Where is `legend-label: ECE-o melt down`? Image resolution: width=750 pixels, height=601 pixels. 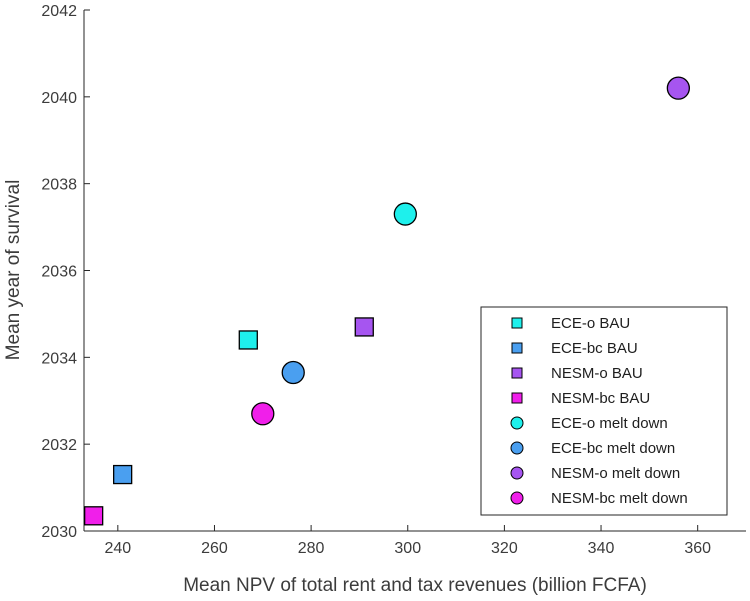 legend-label: ECE-o melt down is located at coordinates (609, 423).